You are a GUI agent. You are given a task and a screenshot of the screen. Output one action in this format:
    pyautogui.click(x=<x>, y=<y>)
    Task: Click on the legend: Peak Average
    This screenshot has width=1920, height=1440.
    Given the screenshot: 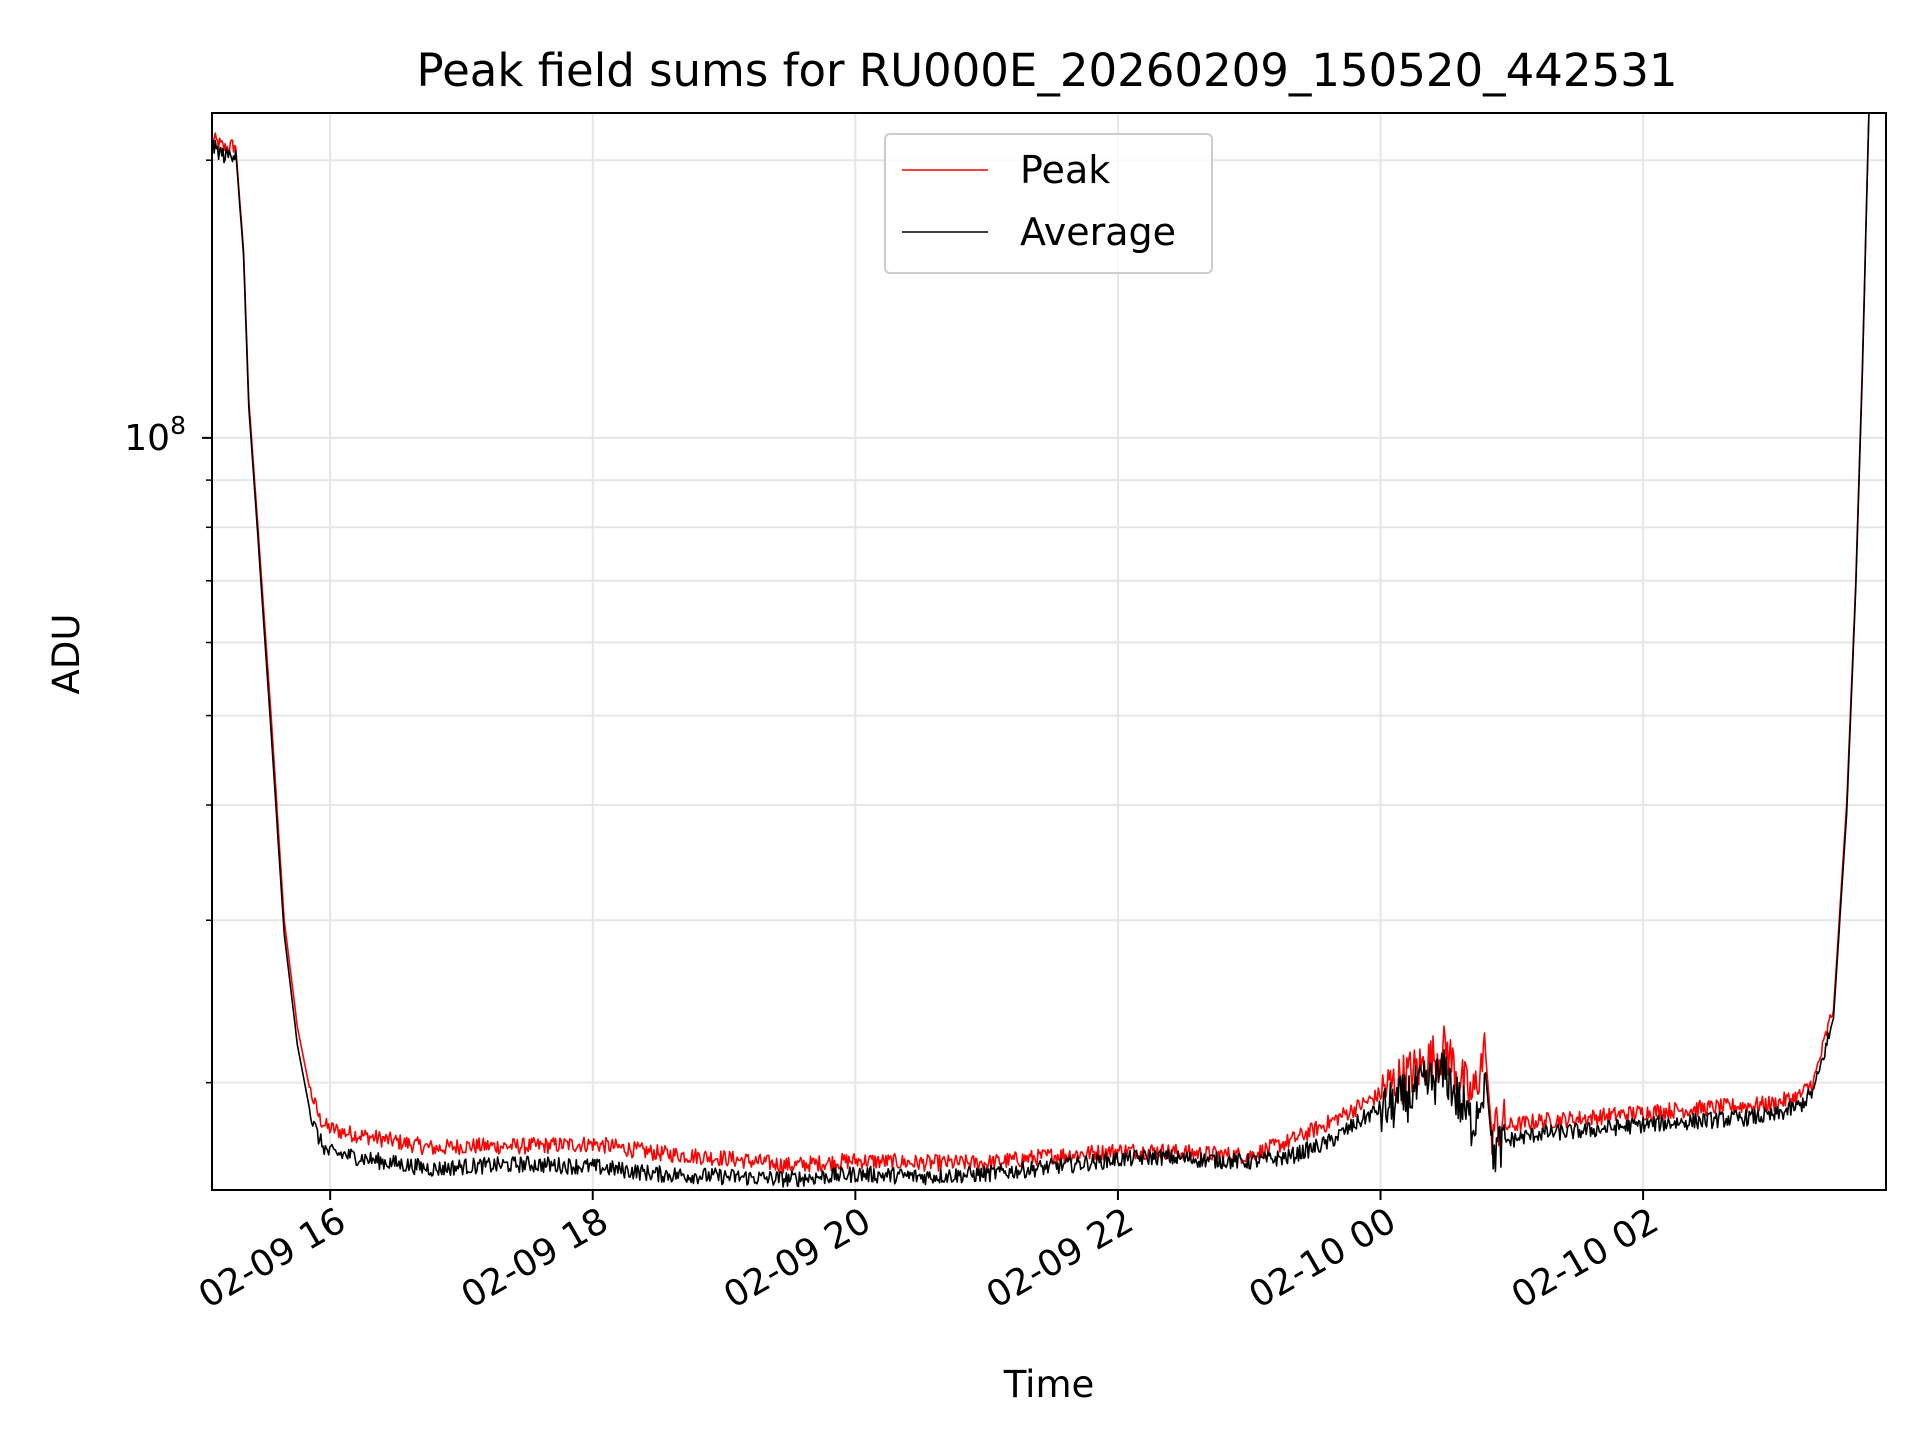 What is the action you would take?
    pyautogui.click(x=1048, y=203)
    